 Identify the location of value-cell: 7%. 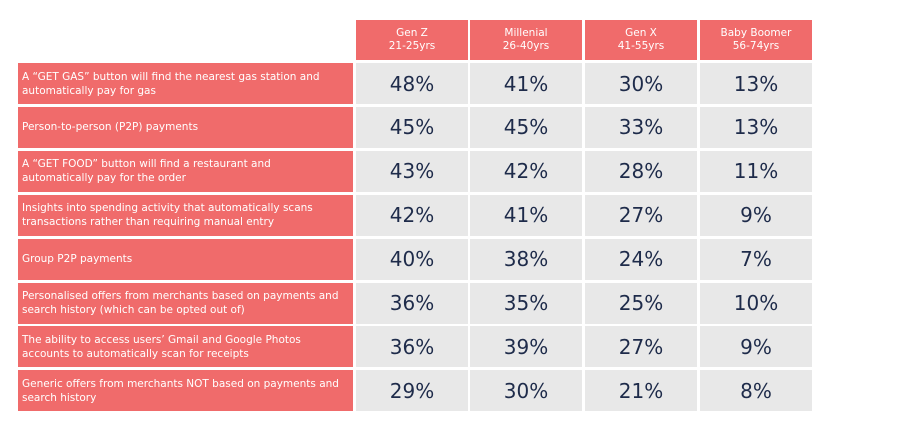
(756, 259).